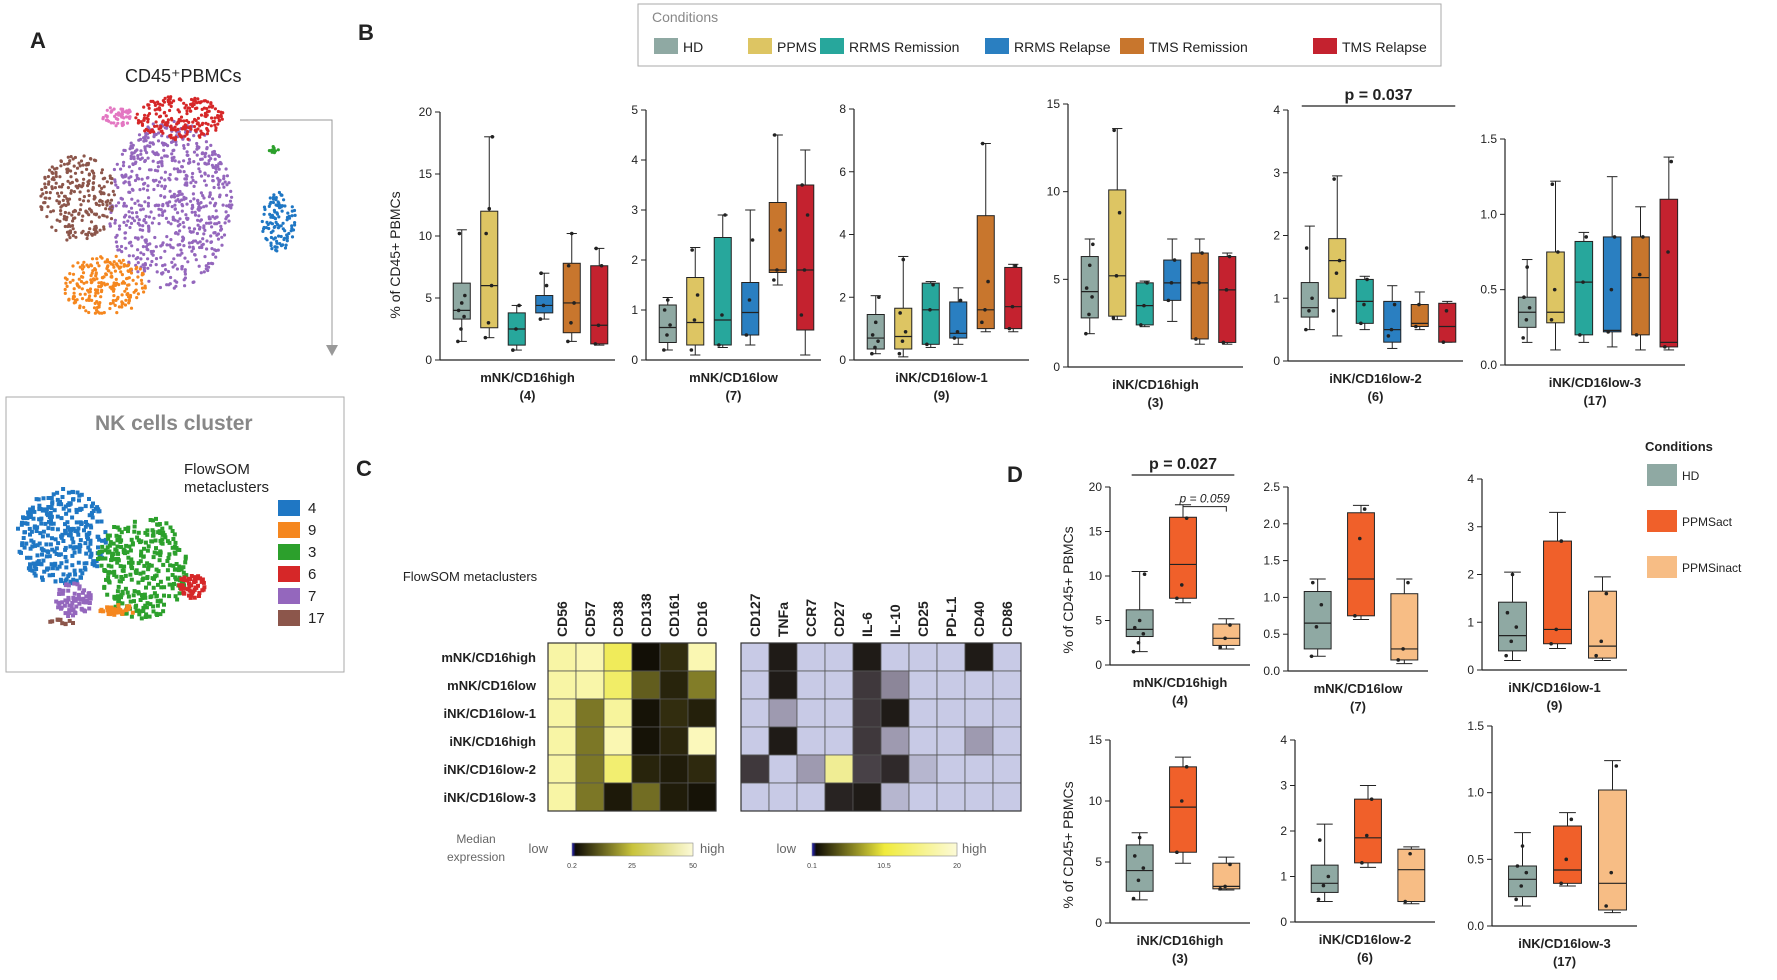  Describe the element at coordinates (702, 619) in the screenshot. I see `heatmap-col-label: CD16` at that location.